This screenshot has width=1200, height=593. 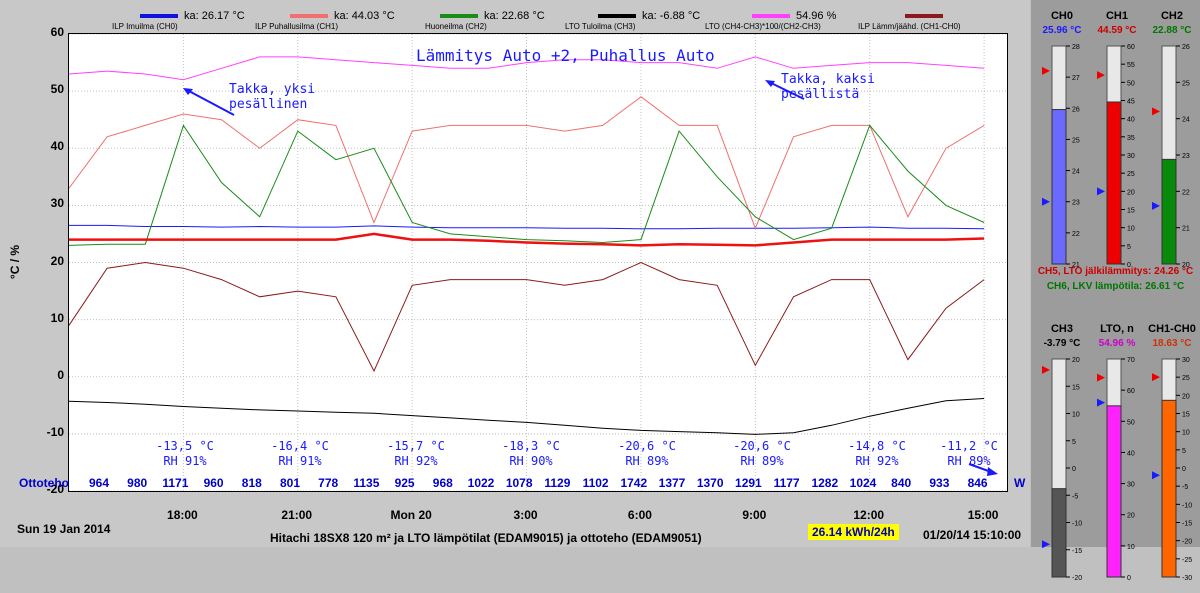 I want to click on legend-entry: ka: 26.17 °C, so click(x=192, y=16).